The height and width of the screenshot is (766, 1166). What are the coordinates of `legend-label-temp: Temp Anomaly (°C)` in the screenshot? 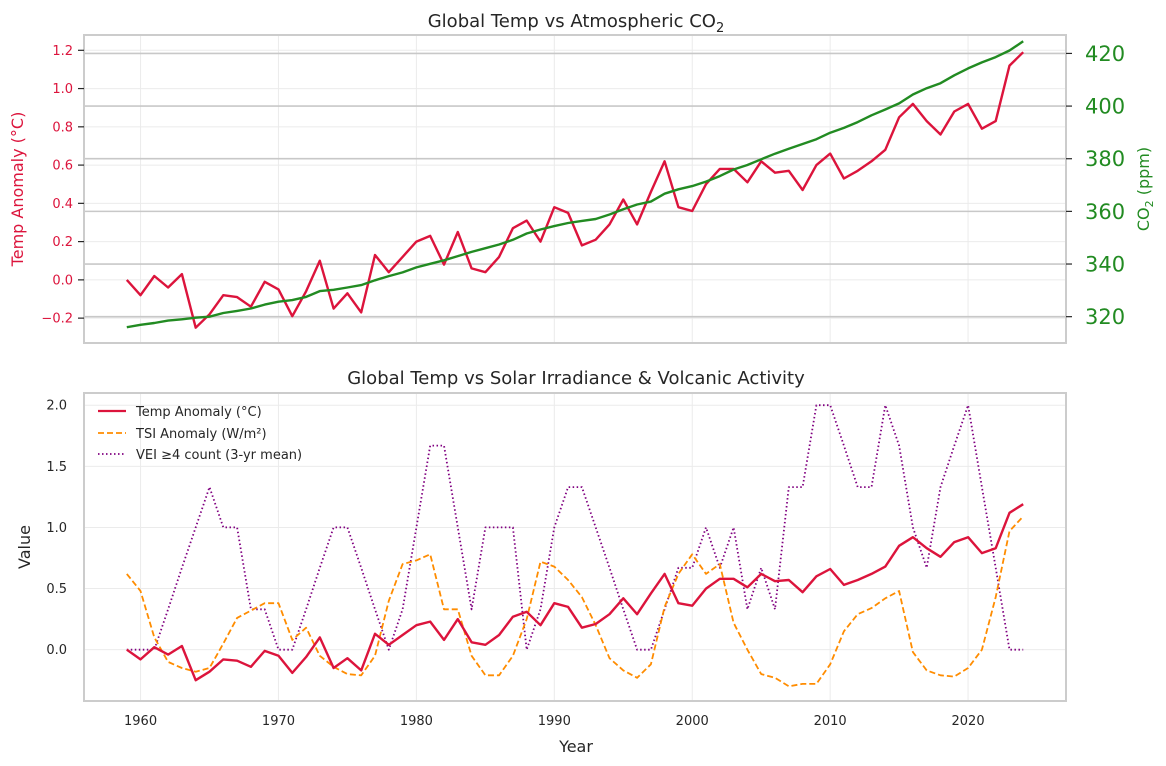 It's located at (198, 412).